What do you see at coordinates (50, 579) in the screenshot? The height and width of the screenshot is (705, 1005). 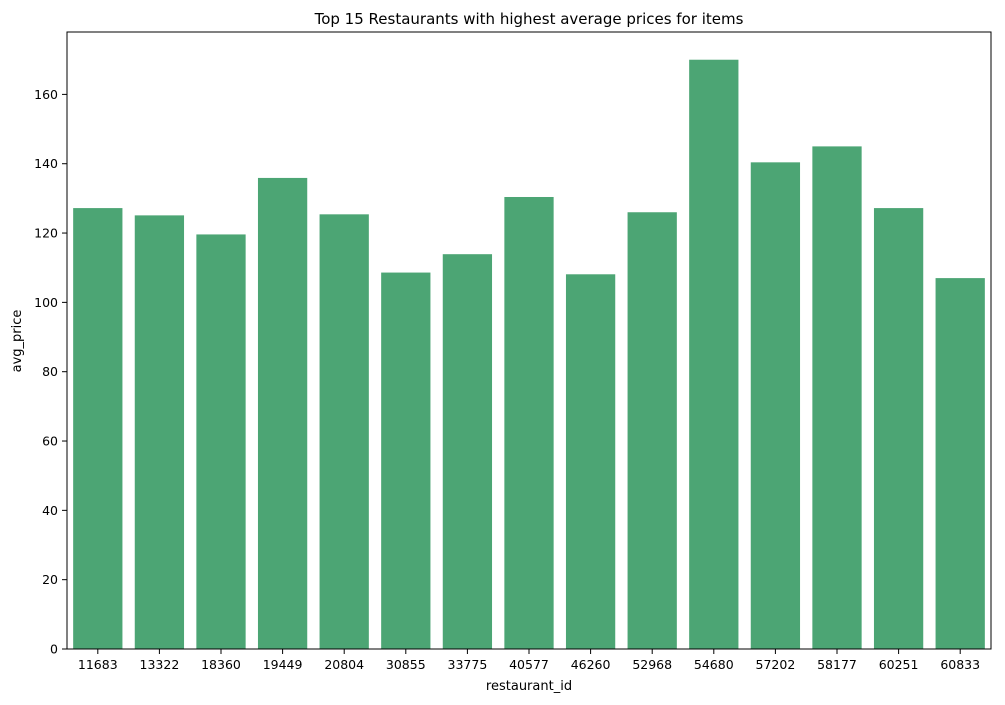 I see `y-tick-label: 20` at bounding box center [50, 579].